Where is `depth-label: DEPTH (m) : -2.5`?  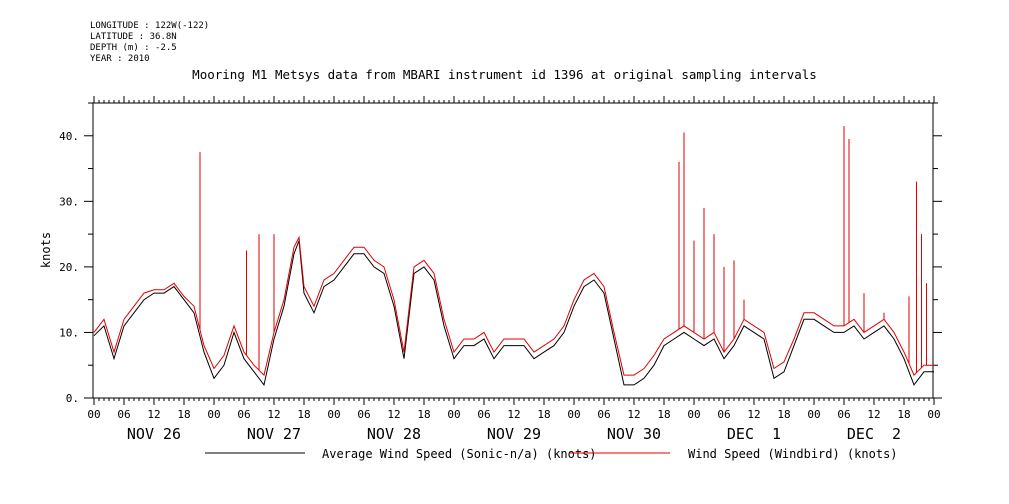 depth-label: DEPTH (m) : -2.5 is located at coordinates (133, 48).